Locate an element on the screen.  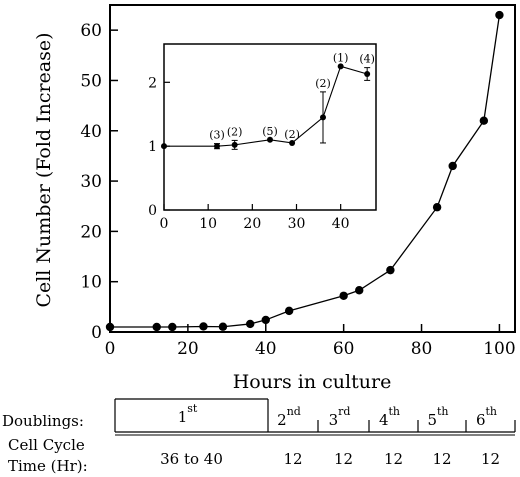
doubling-ordinal: 5th is located at coordinates (437, 417).